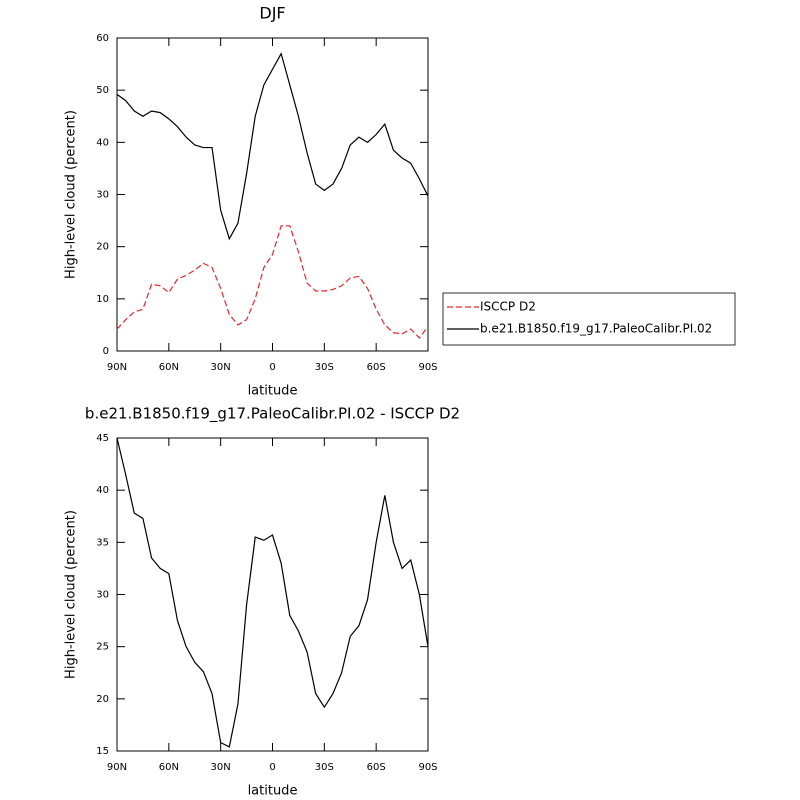 The height and width of the screenshot is (800, 800). Describe the element at coordinates (102, 438) in the screenshot. I see `y-tick-label: 45` at that location.